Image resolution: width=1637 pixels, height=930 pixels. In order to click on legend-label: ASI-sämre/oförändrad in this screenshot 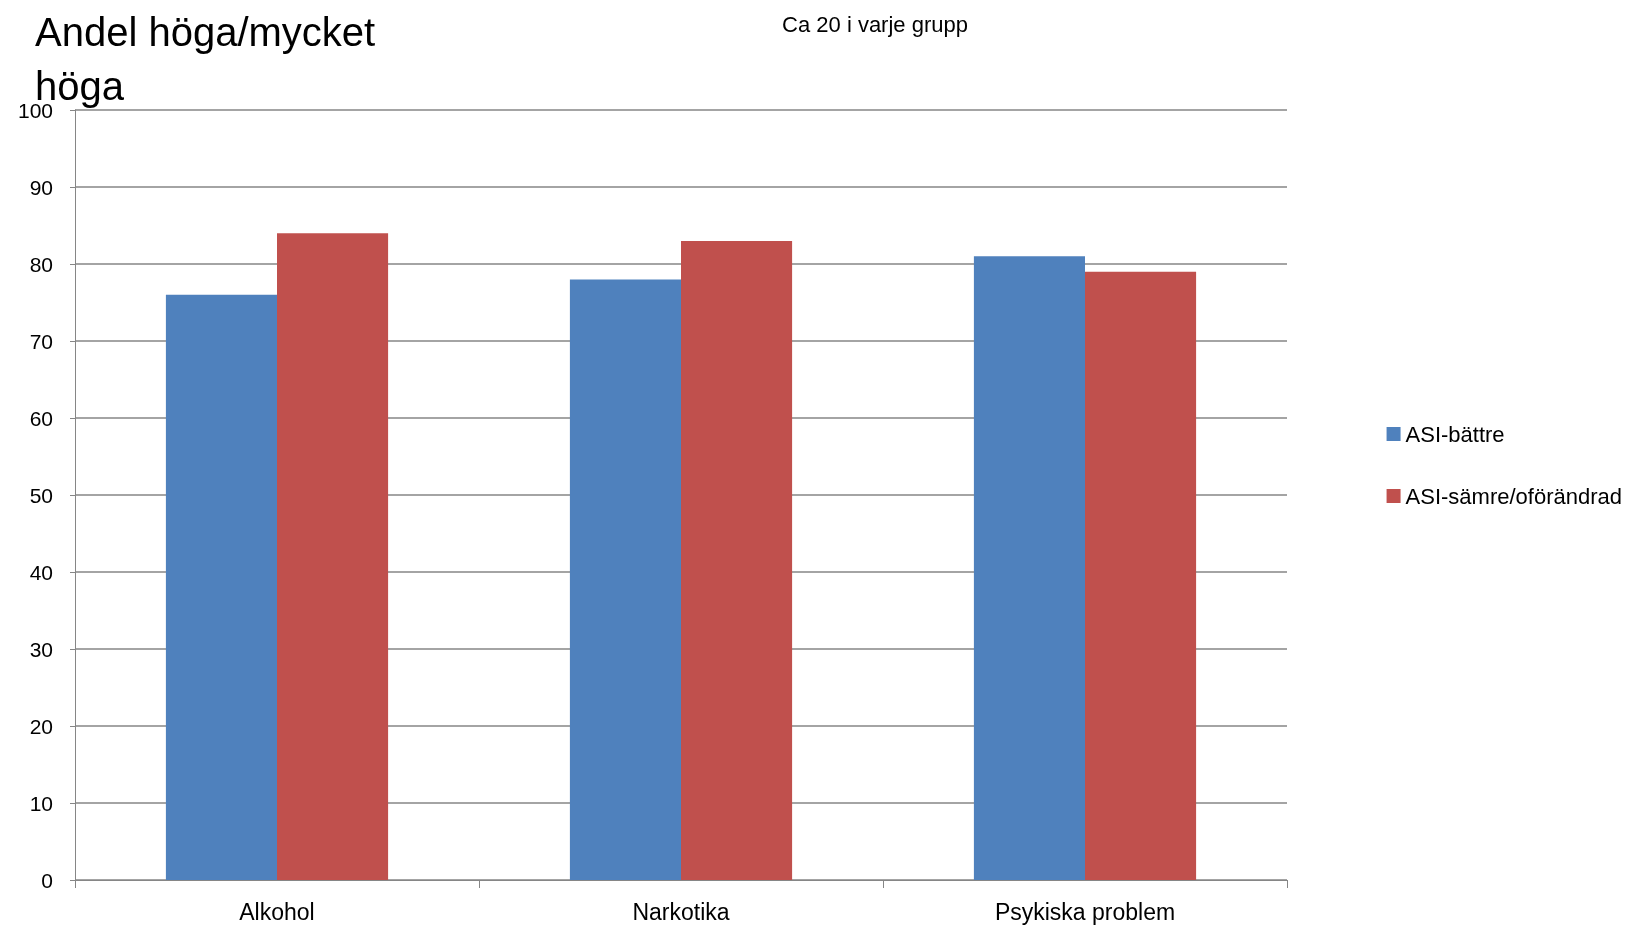, I will do `click(1513, 496)`.